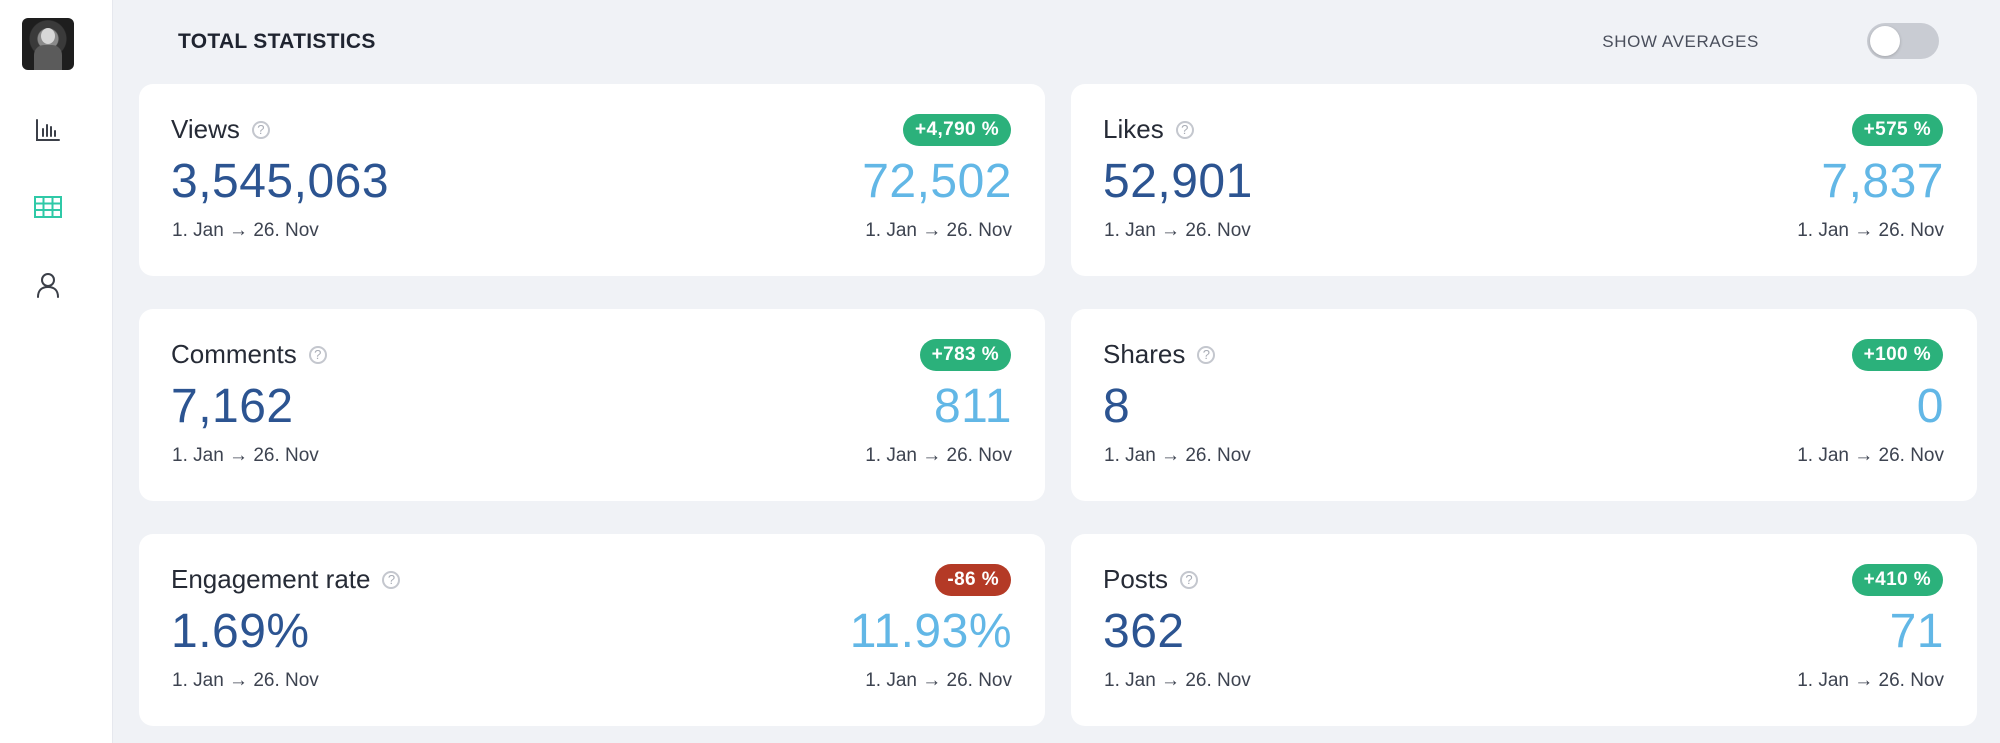 This screenshot has width=2000, height=743. What do you see at coordinates (48, 130) in the screenshot?
I see `bar-chart-icon` at bounding box center [48, 130].